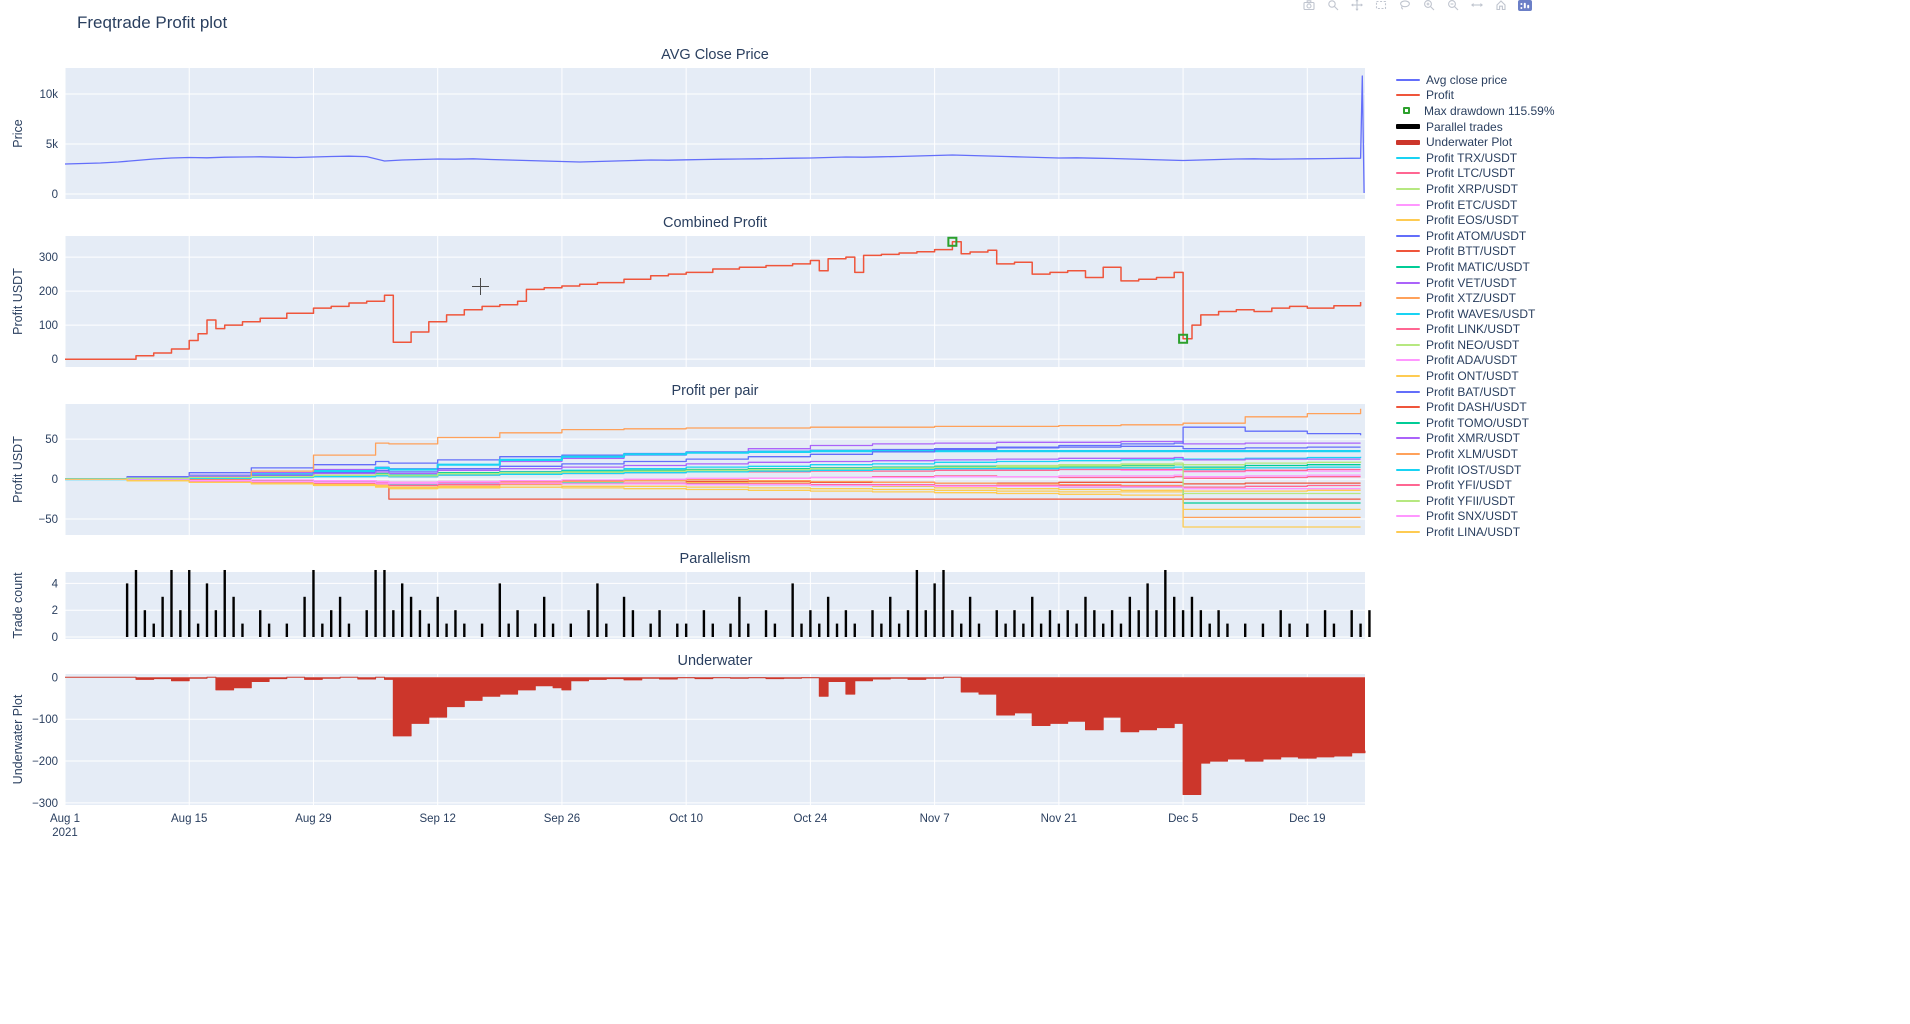 The height and width of the screenshot is (1024, 1910). I want to click on legend-item-profit-lina-usdt: Profit LINA/USDT, so click(1475, 532).